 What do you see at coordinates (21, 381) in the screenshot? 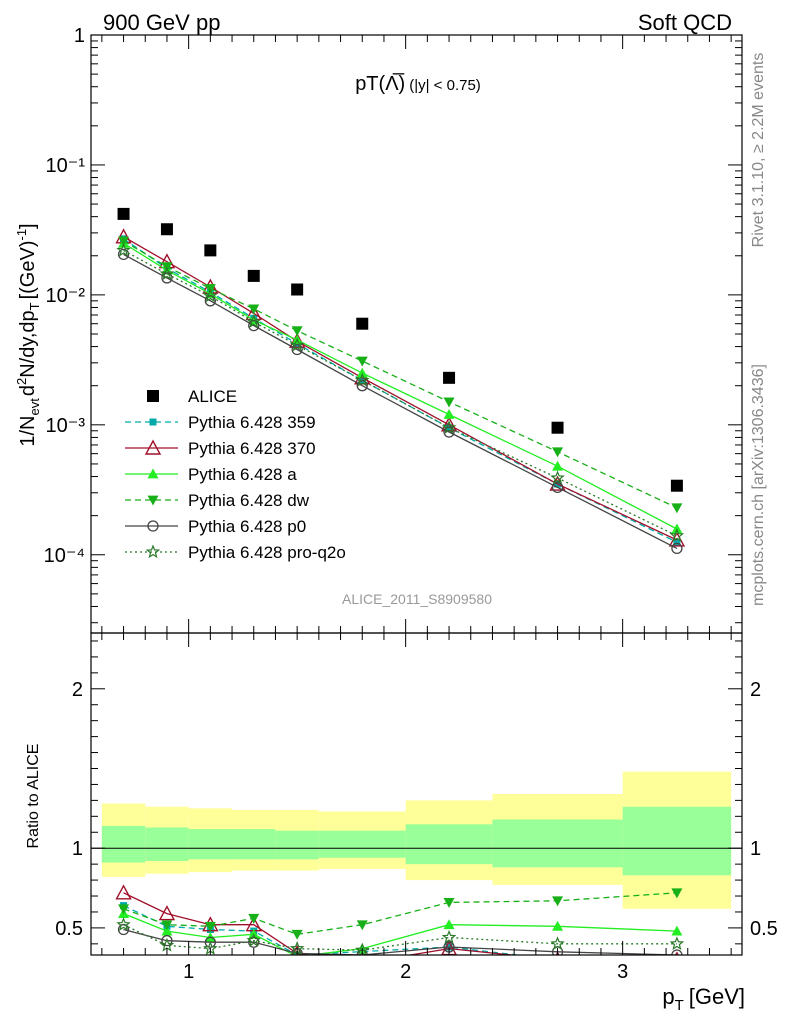
I see `ylabel-sq: 2` at bounding box center [21, 381].